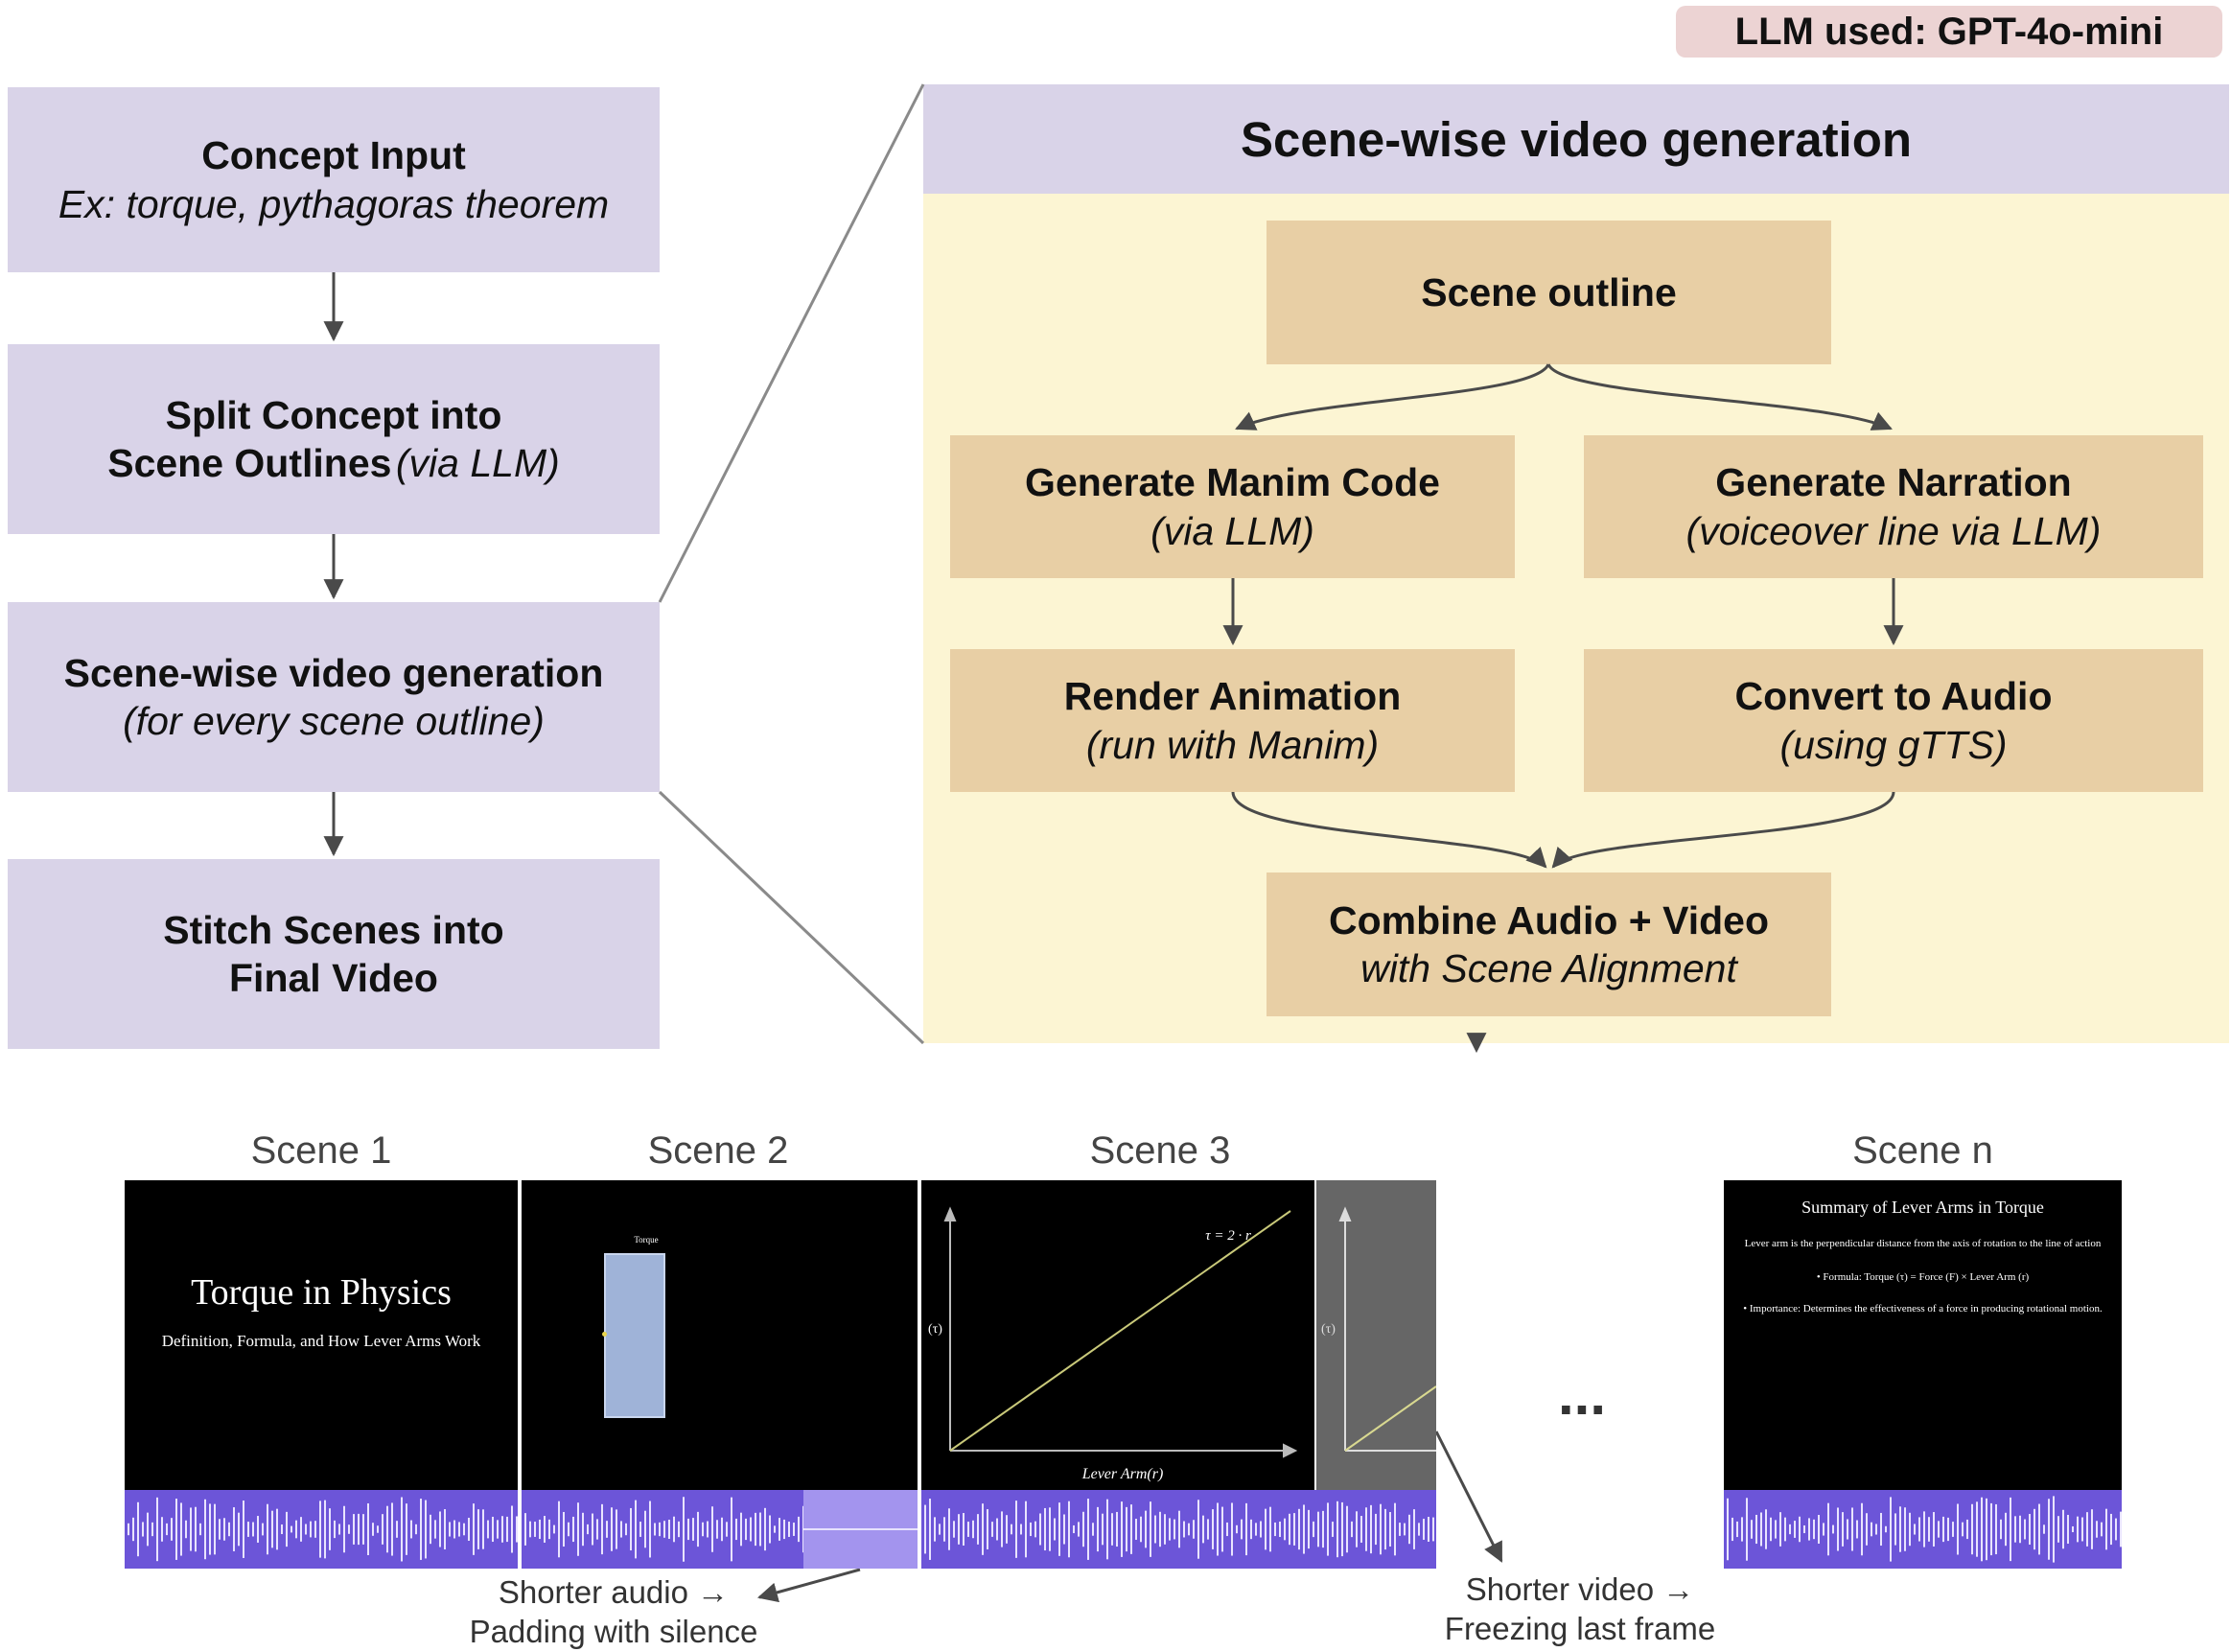  I want to click on scene-n-title: Summary of Lever Arms in Torque, so click(1922, 1207).